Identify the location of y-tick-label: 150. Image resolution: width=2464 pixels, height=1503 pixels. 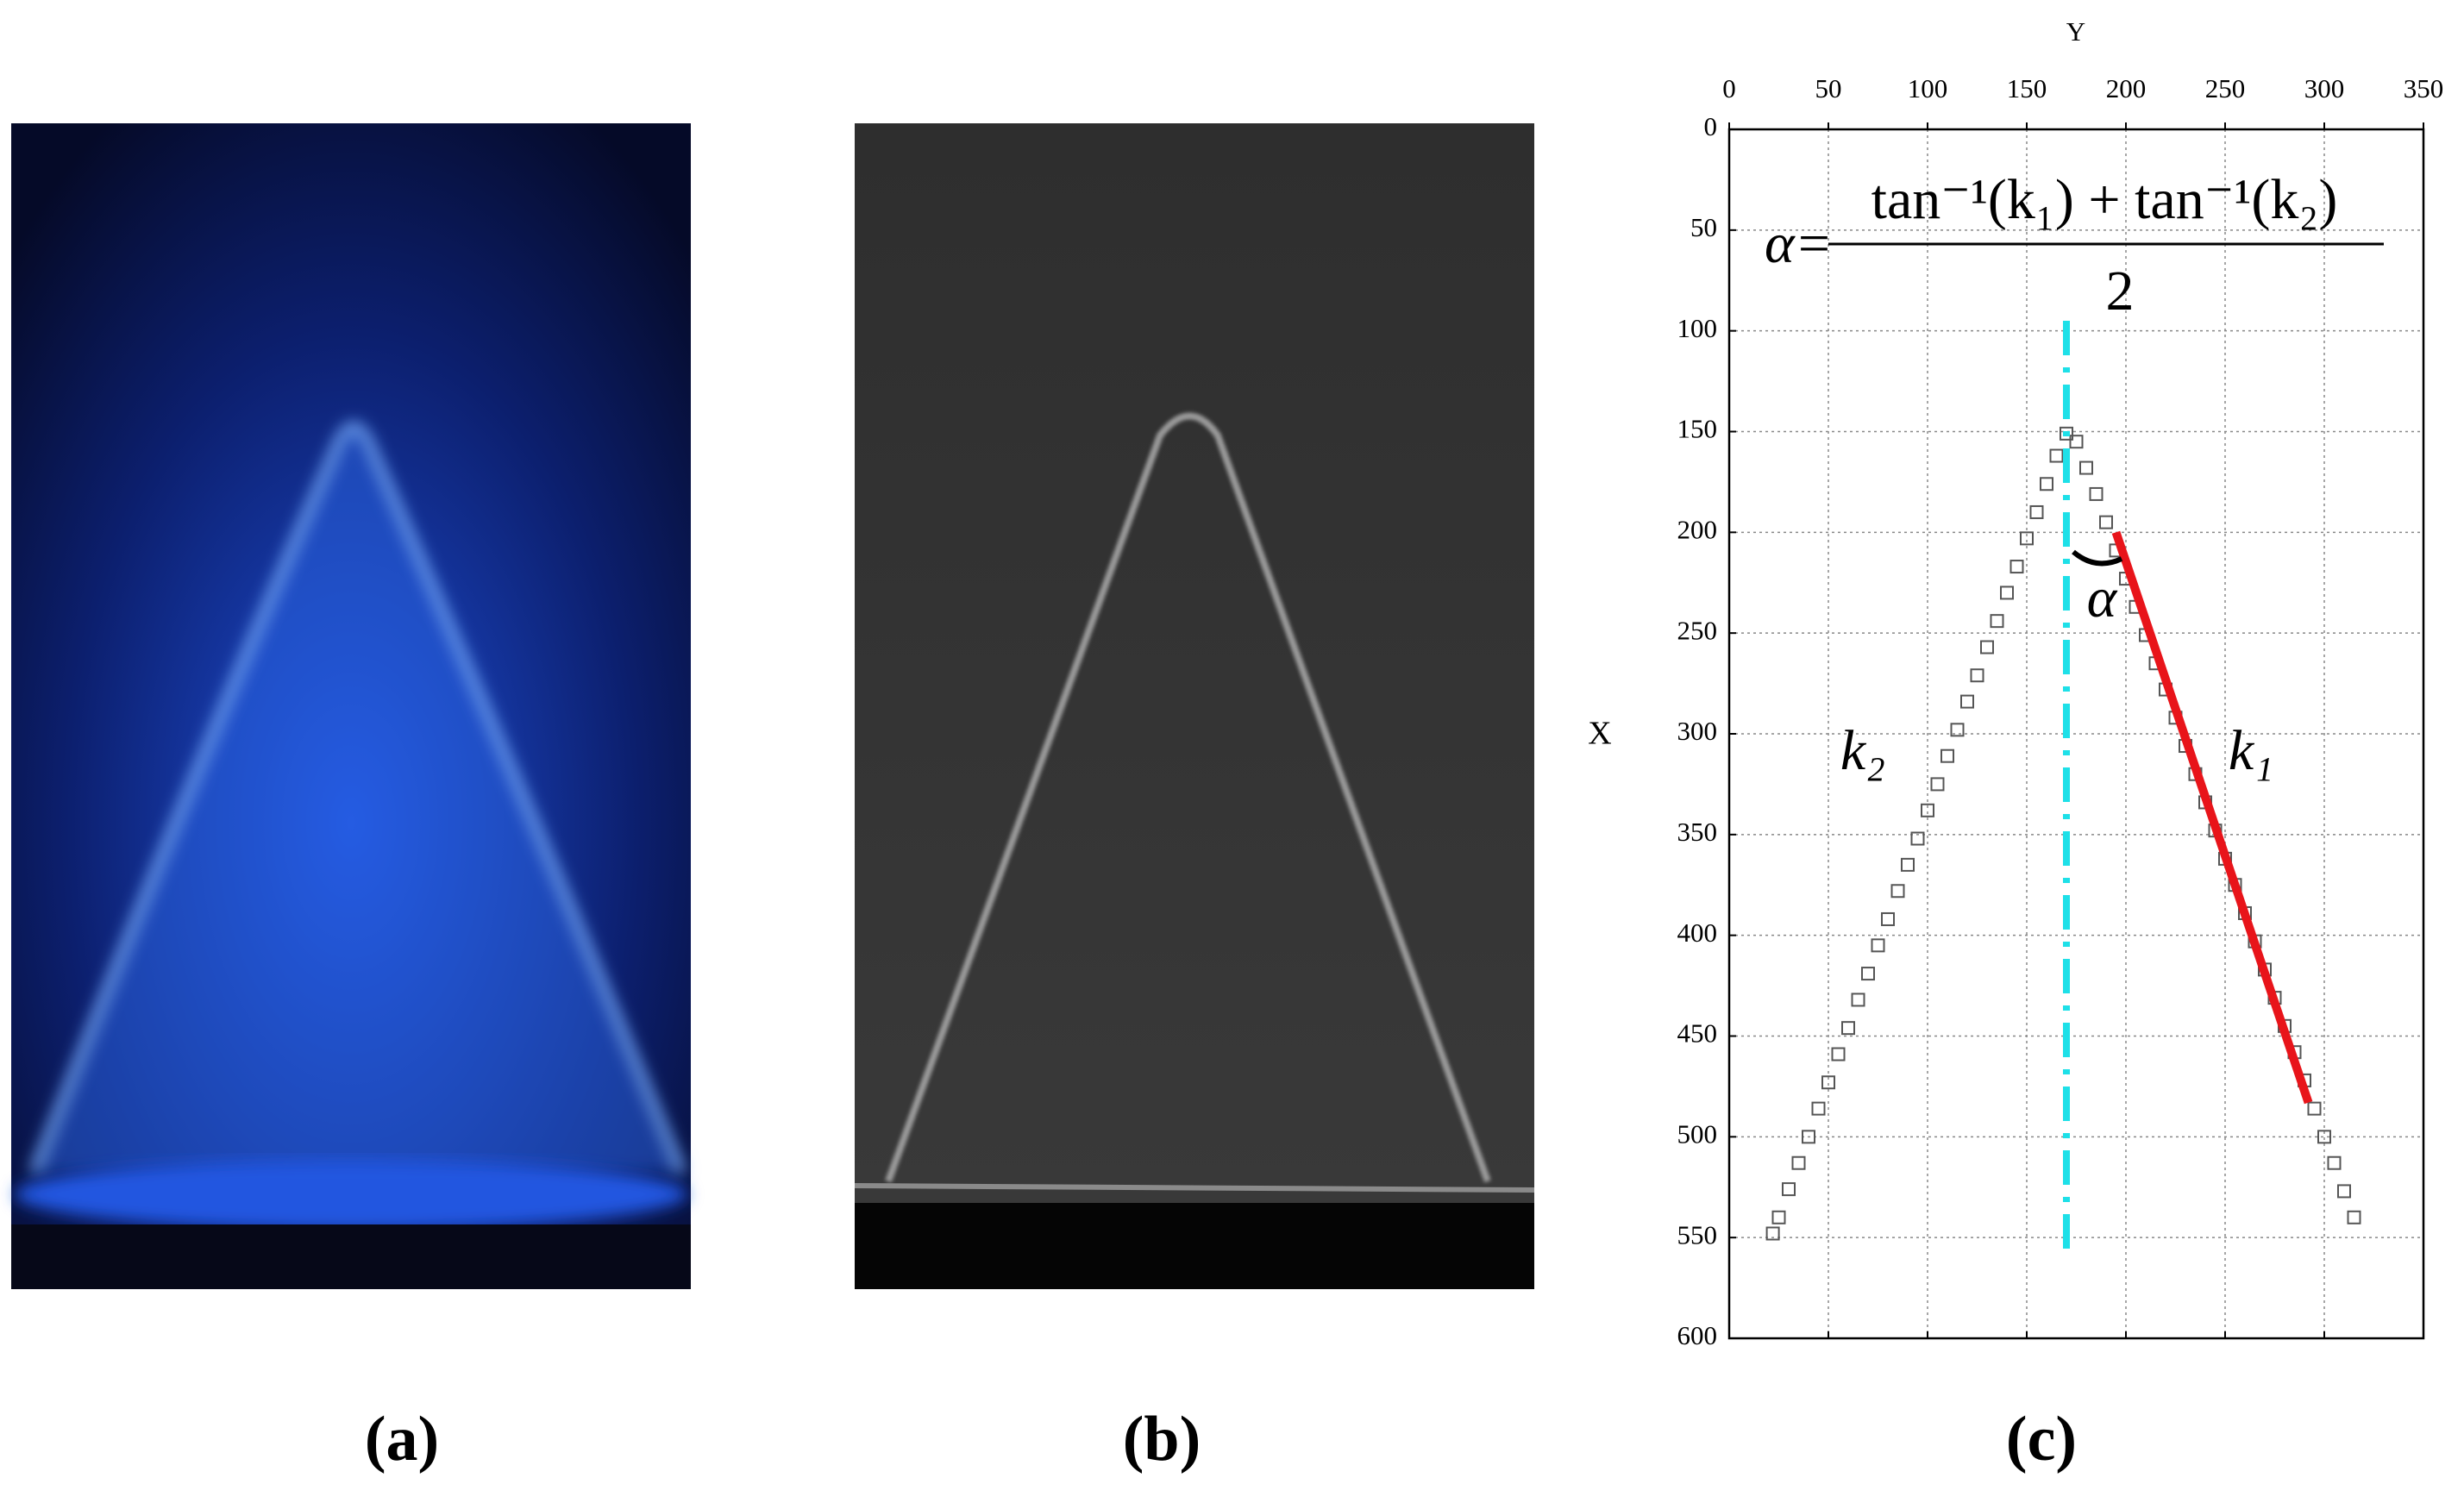
(1698, 429).